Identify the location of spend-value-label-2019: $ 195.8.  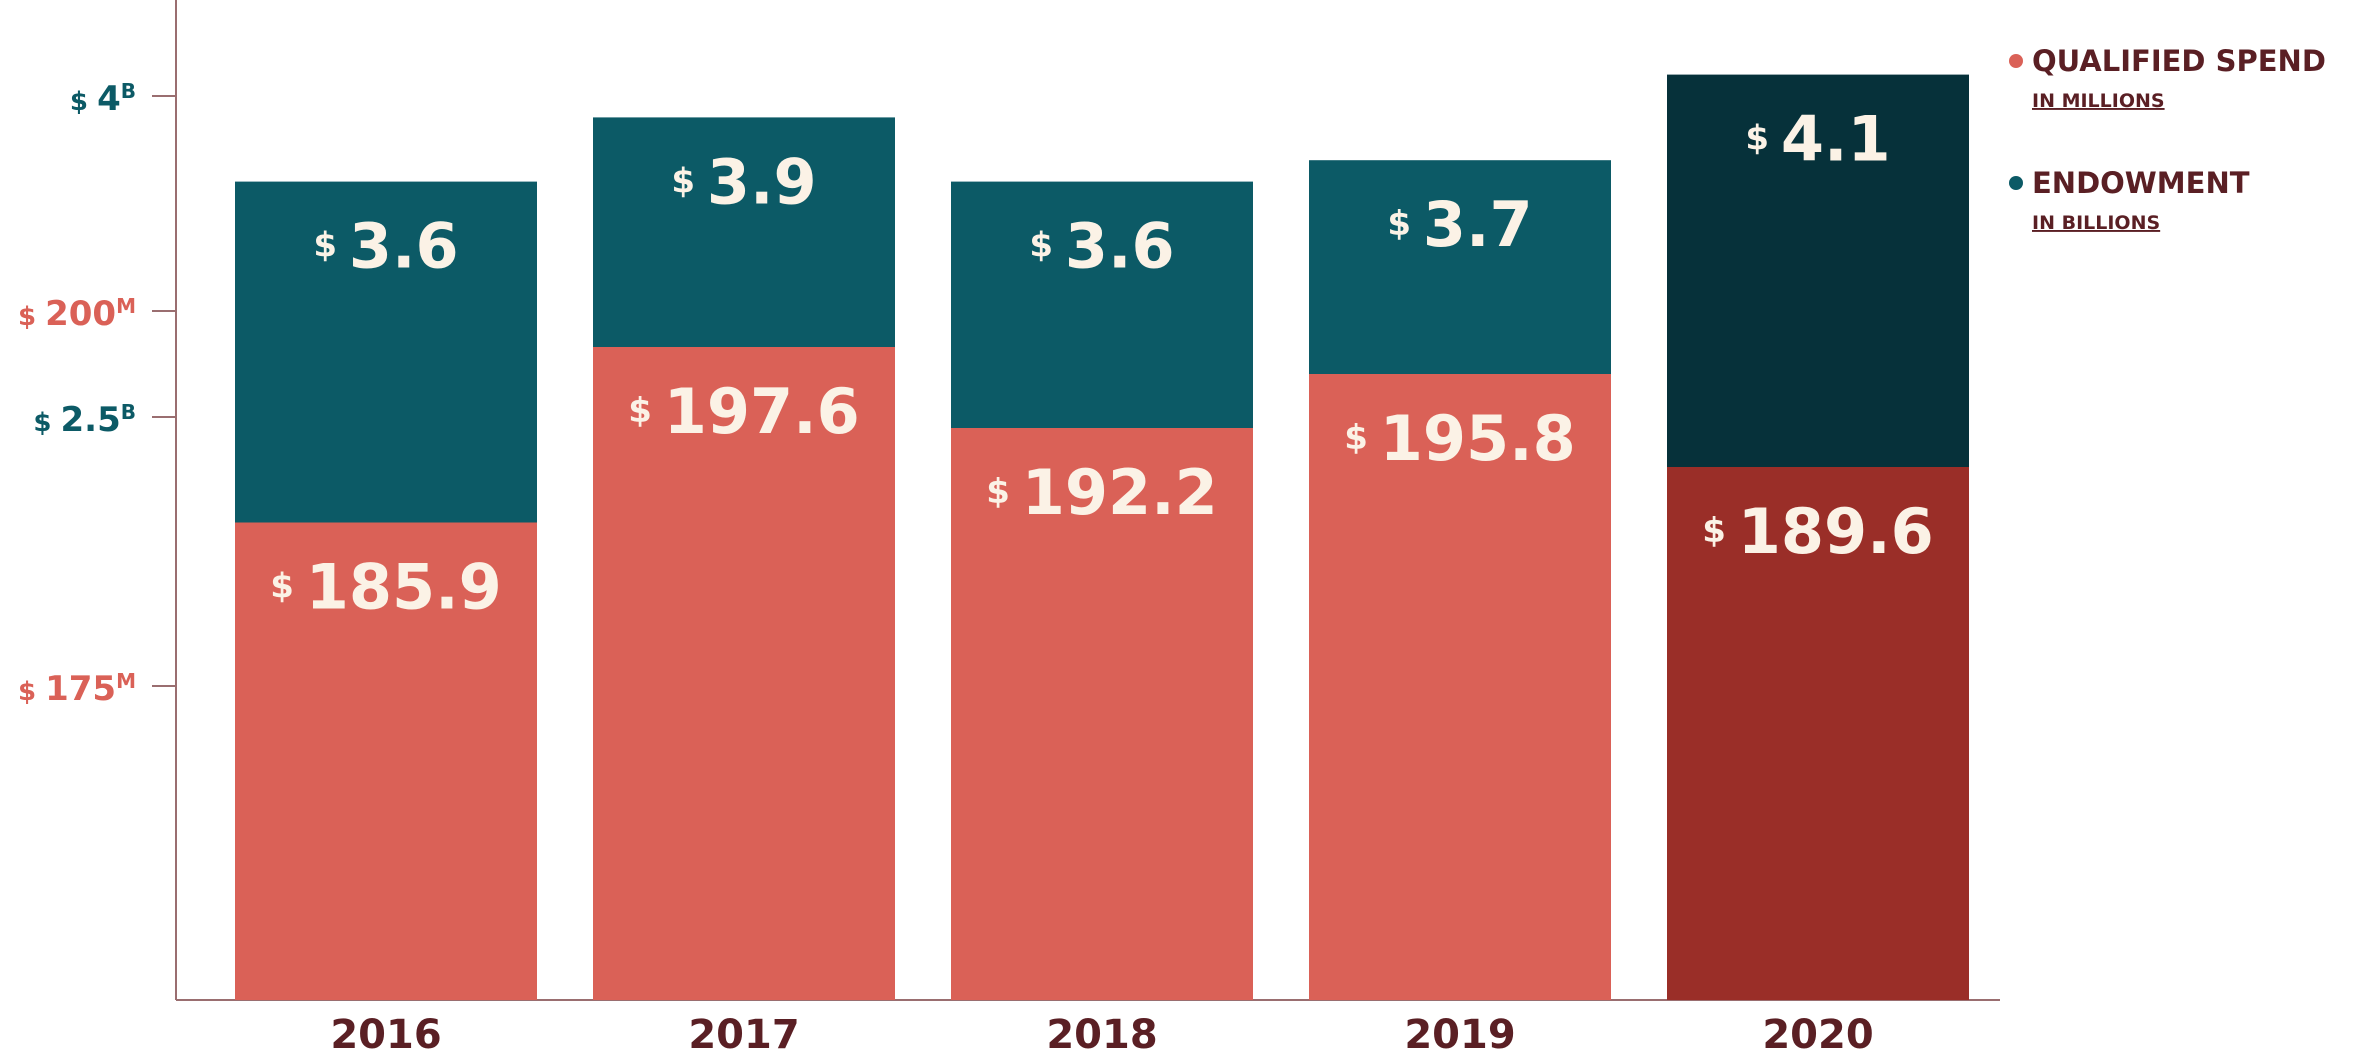
(1460, 438).